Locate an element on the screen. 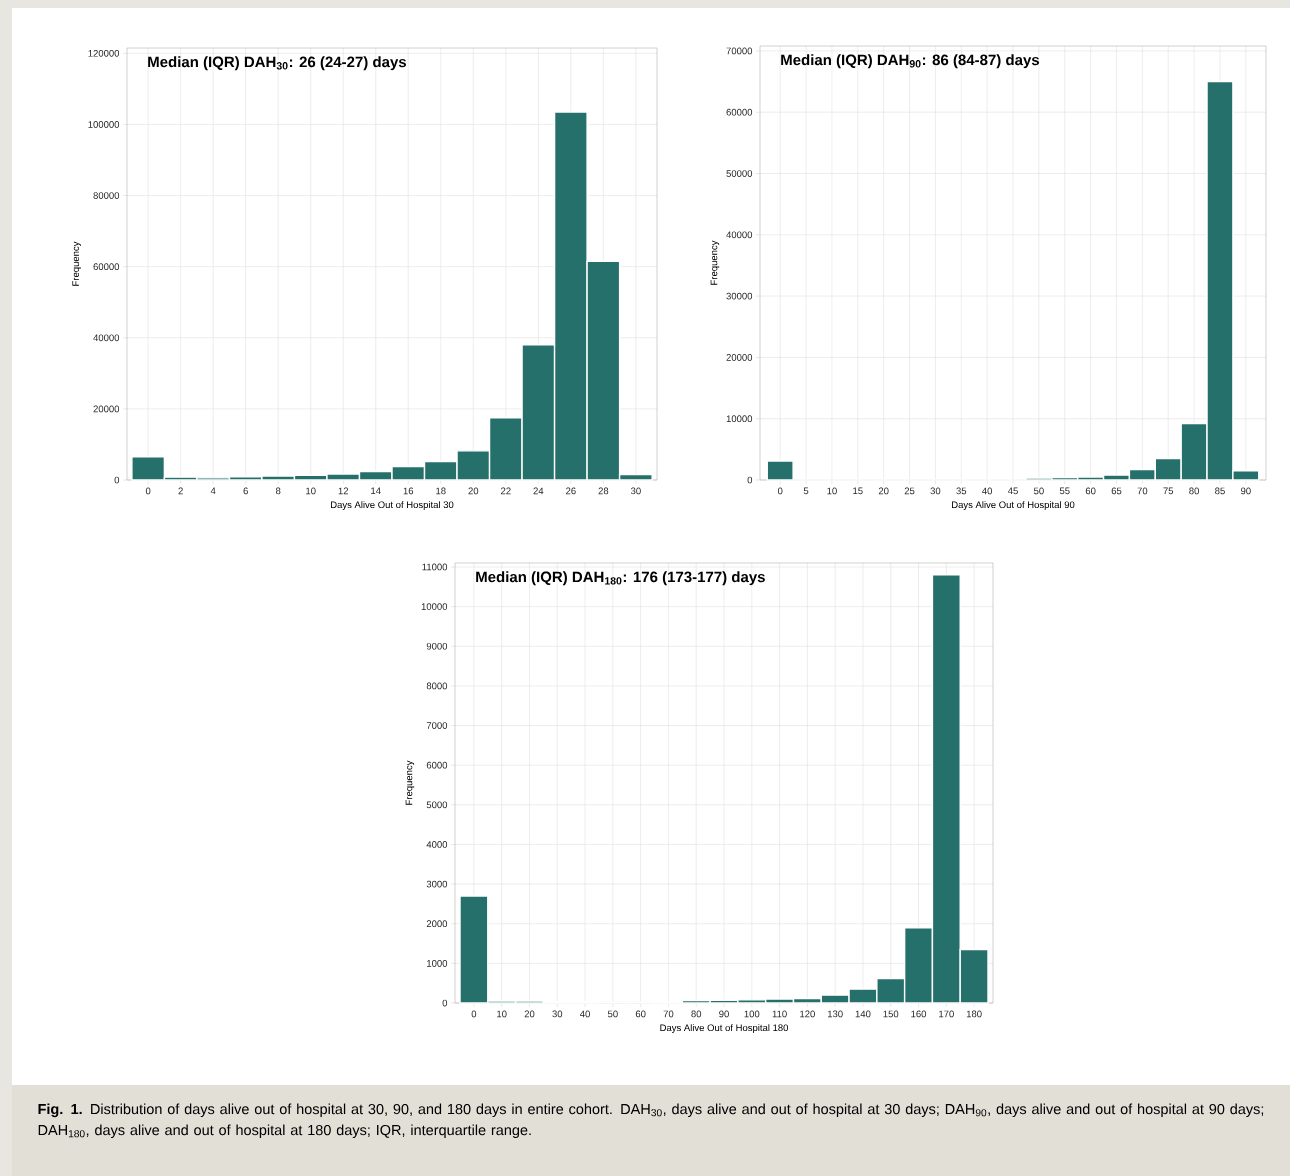  x-axis-title: Days Alive Out of Hospital 90 is located at coordinates (1013, 505).